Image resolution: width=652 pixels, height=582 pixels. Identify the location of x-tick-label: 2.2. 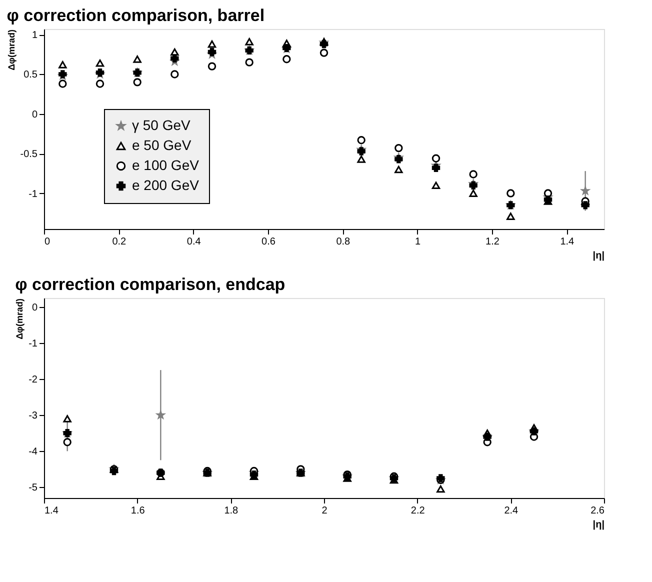
(418, 511).